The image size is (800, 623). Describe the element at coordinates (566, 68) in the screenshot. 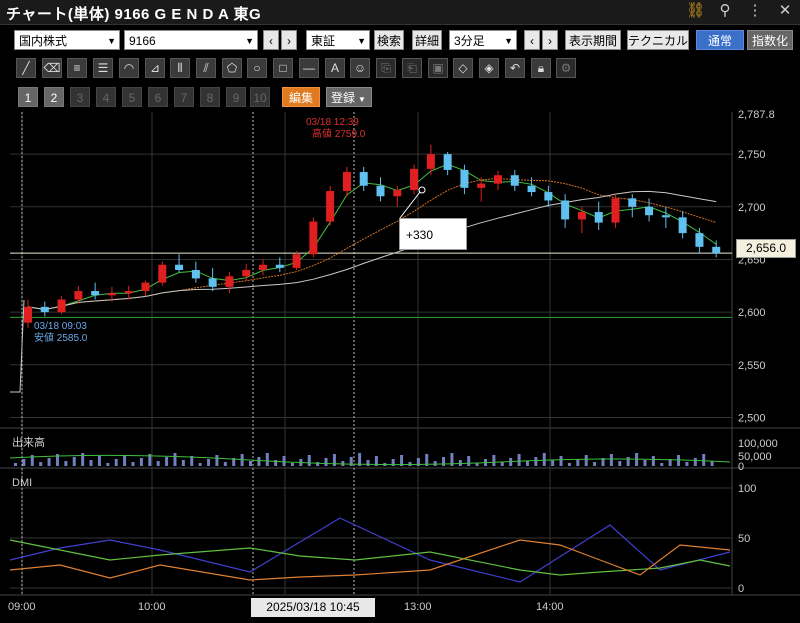

I see `gear-icon: ⚙` at that location.